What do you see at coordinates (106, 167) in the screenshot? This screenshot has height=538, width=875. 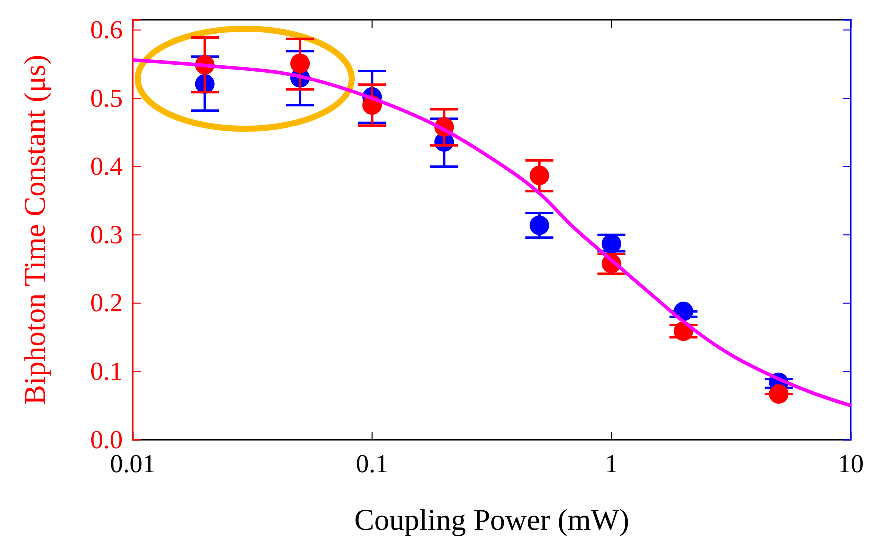 I see `y-tick-label: 0.4` at bounding box center [106, 167].